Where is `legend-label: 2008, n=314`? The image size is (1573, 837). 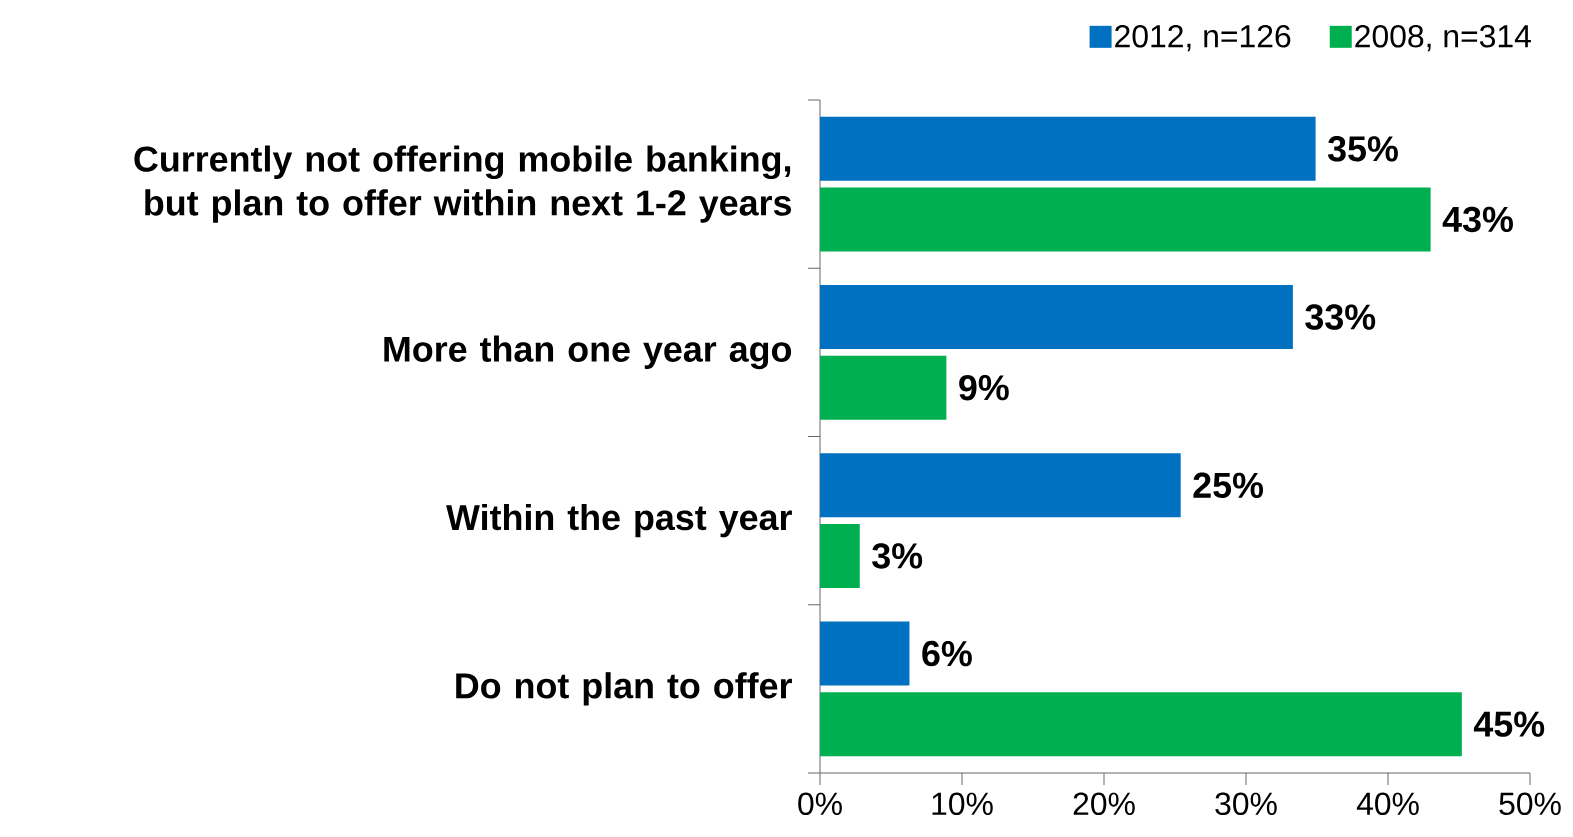 legend-label: 2008, n=314 is located at coordinates (1443, 38).